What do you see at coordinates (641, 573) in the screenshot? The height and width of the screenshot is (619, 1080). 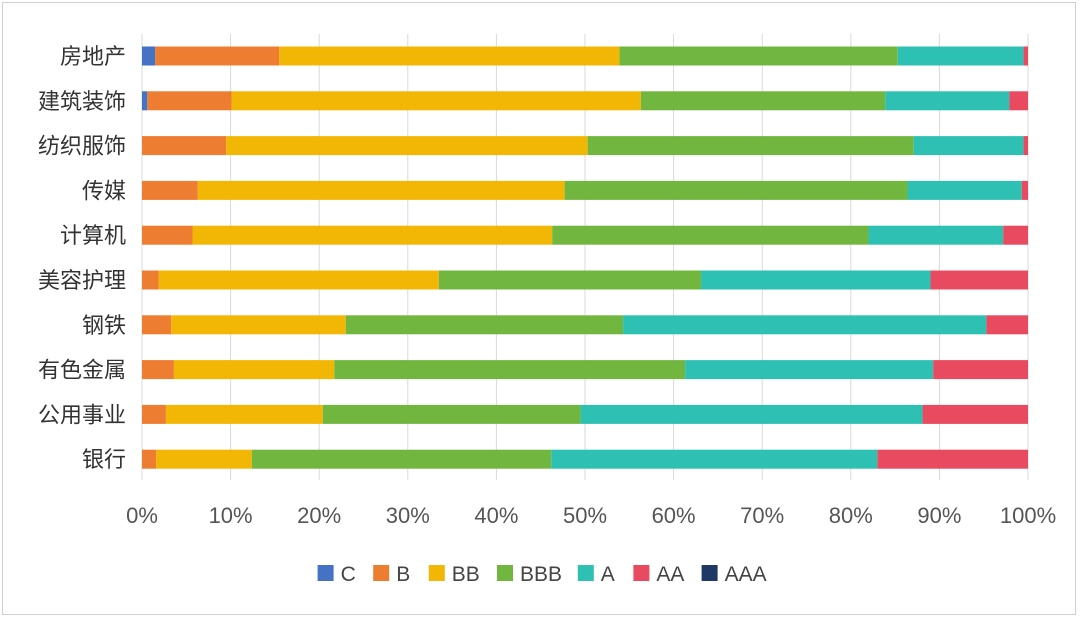 I see `legend-swatch-aa` at bounding box center [641, 573].